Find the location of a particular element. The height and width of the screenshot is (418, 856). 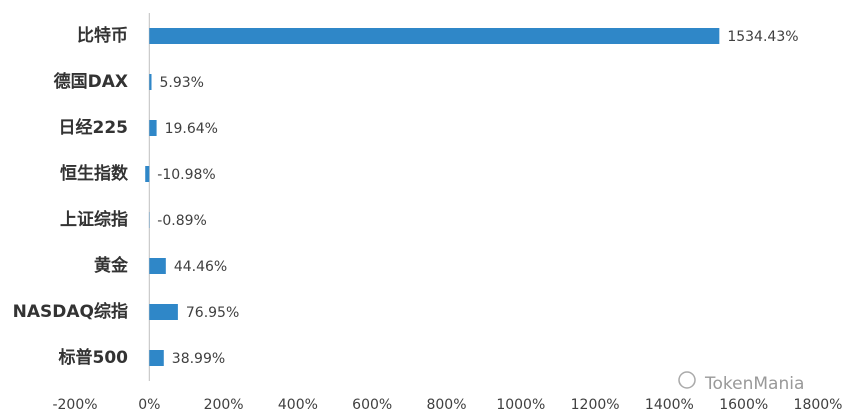

category-label: 恒生指数 is located at coordinates (94, 173).